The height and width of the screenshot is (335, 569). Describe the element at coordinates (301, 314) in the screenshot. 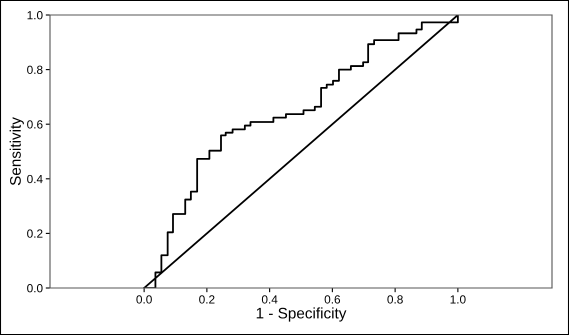

I see `x-axis-title: 1 - Specificity` at that location.